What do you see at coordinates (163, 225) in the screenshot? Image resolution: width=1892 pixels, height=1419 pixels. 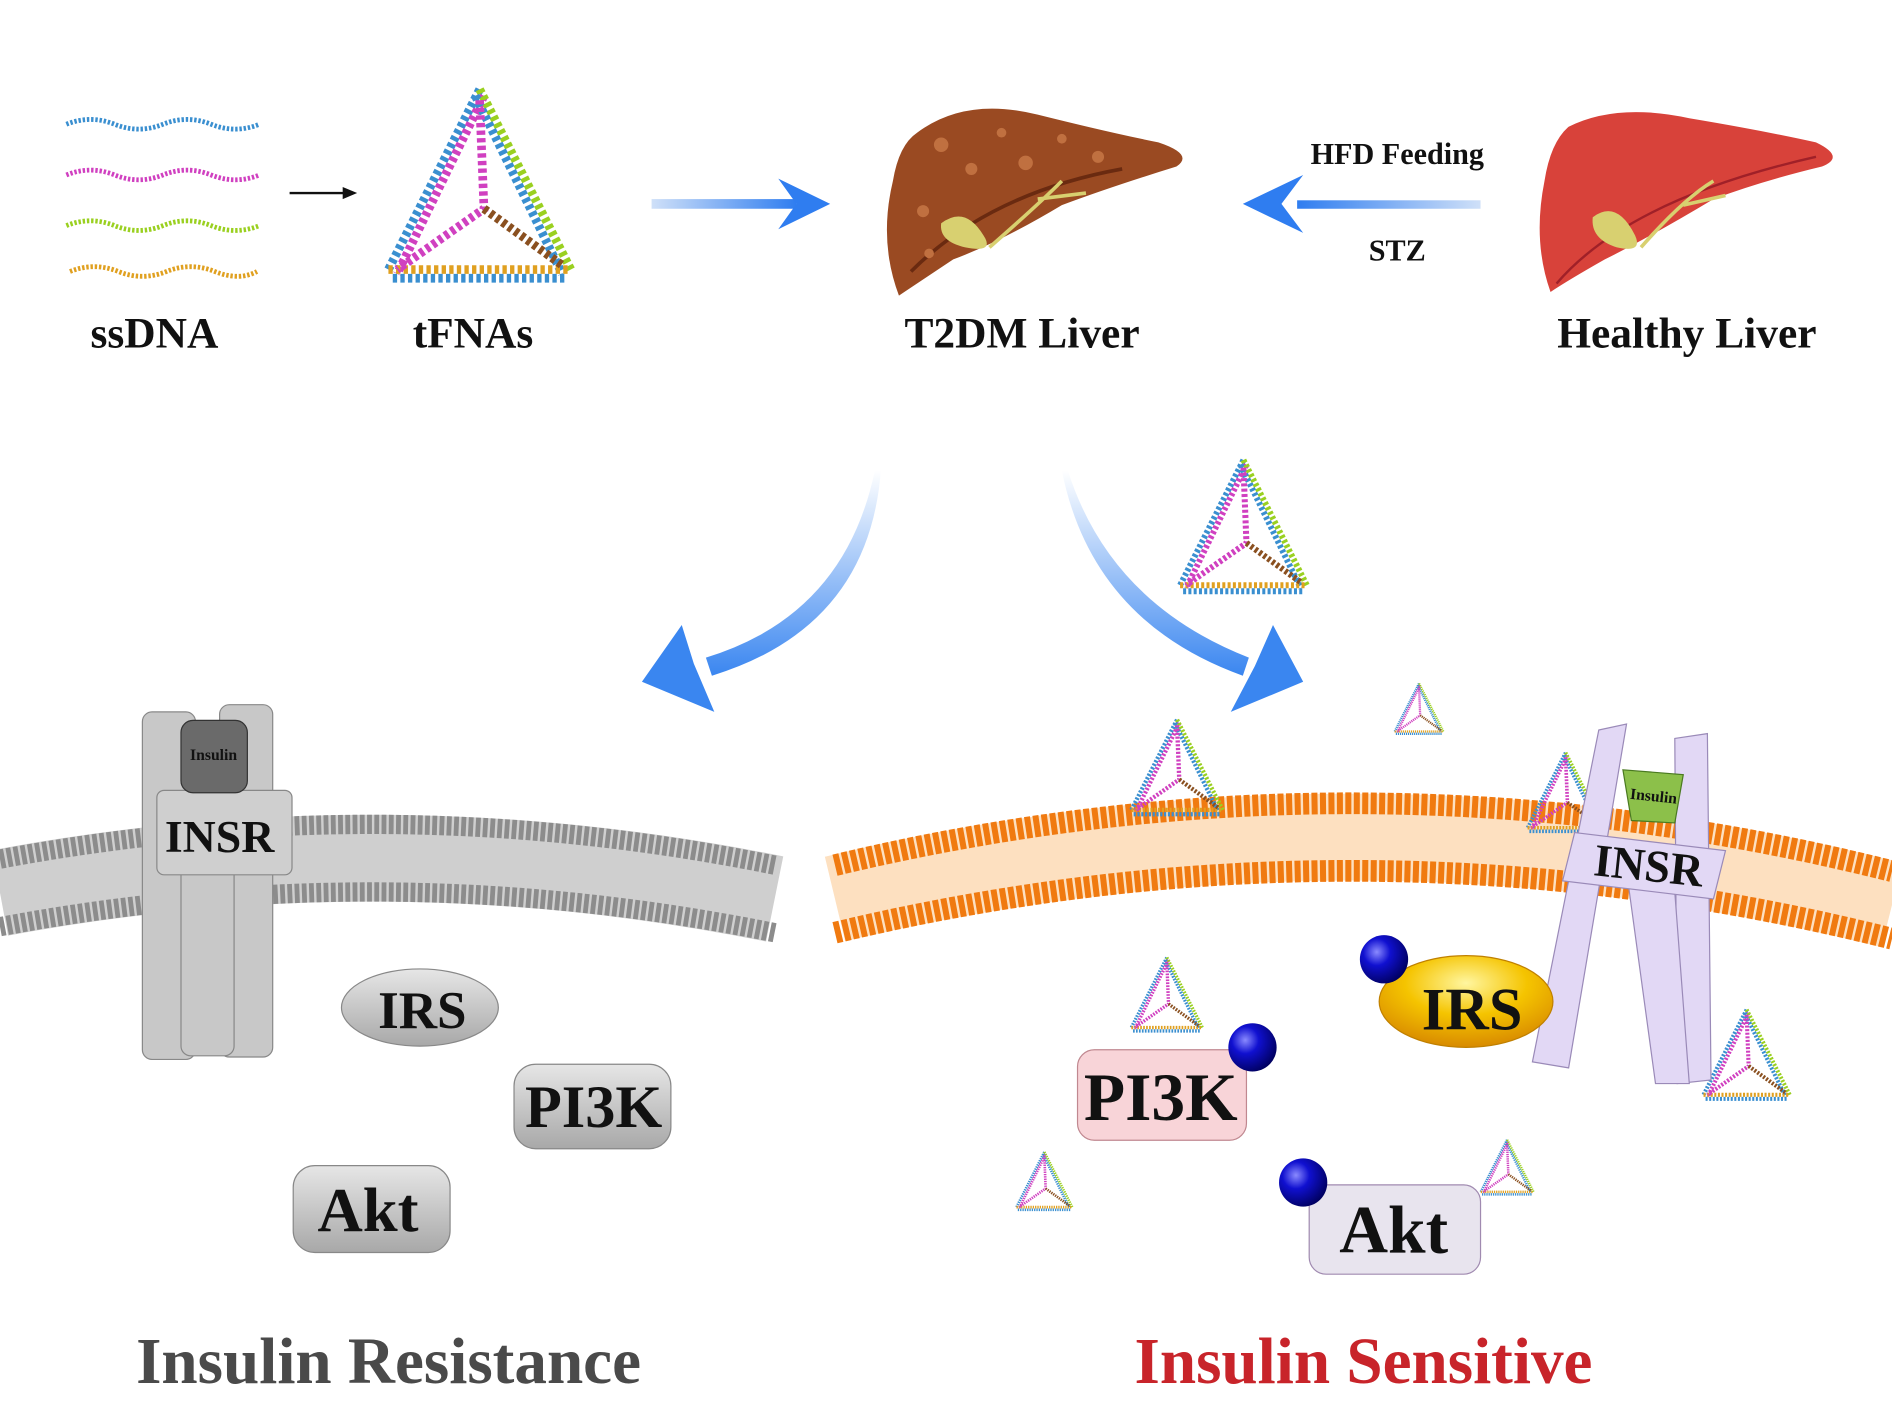 I see `dna-strand-green` at bounding box center [163, 225].